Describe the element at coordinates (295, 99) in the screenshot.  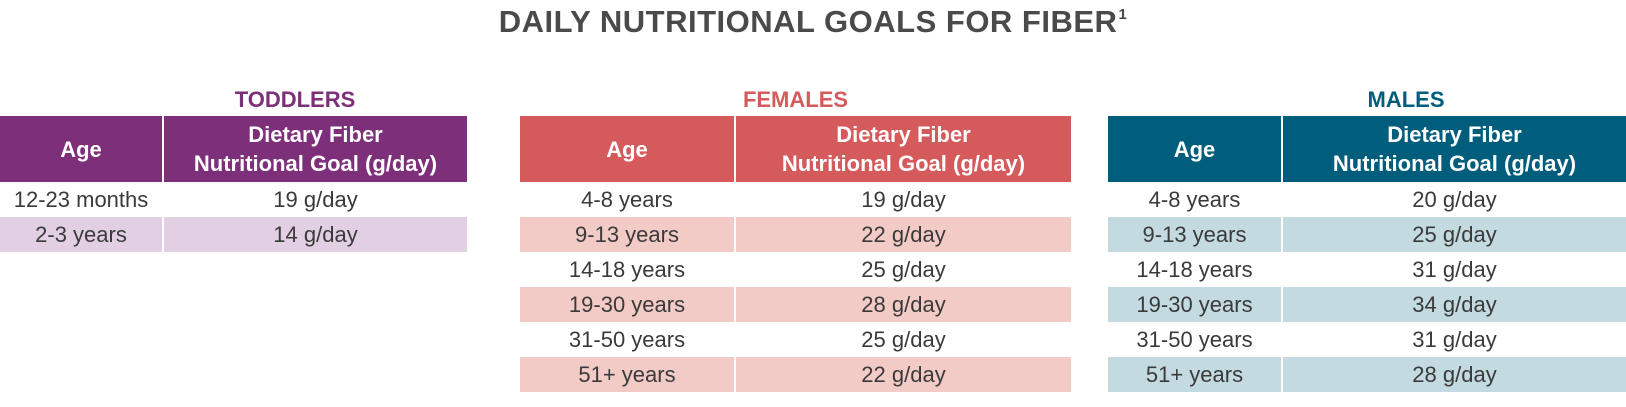
I see `toddlers-title: TODDLERS` at that location.